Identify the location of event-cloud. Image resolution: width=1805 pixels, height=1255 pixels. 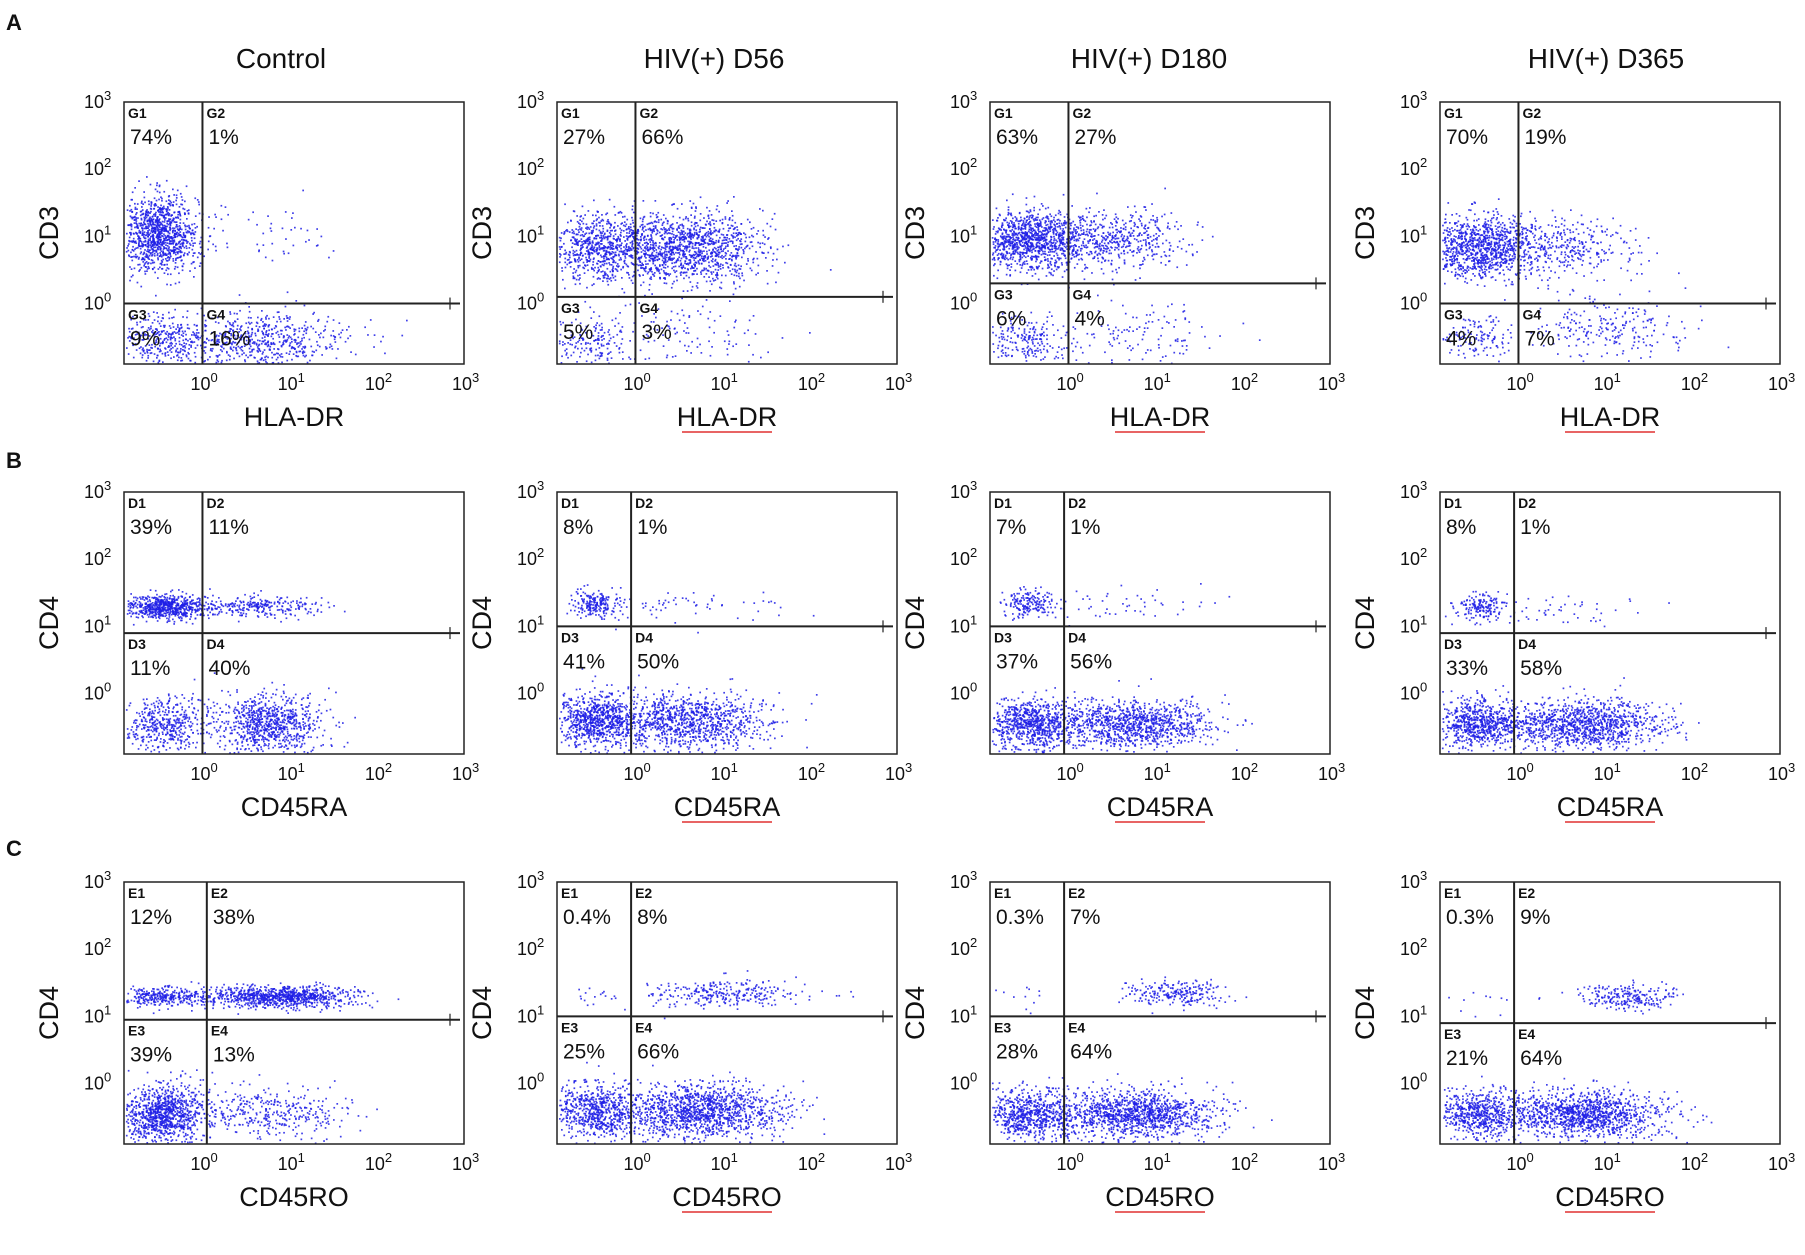
(266, 270).